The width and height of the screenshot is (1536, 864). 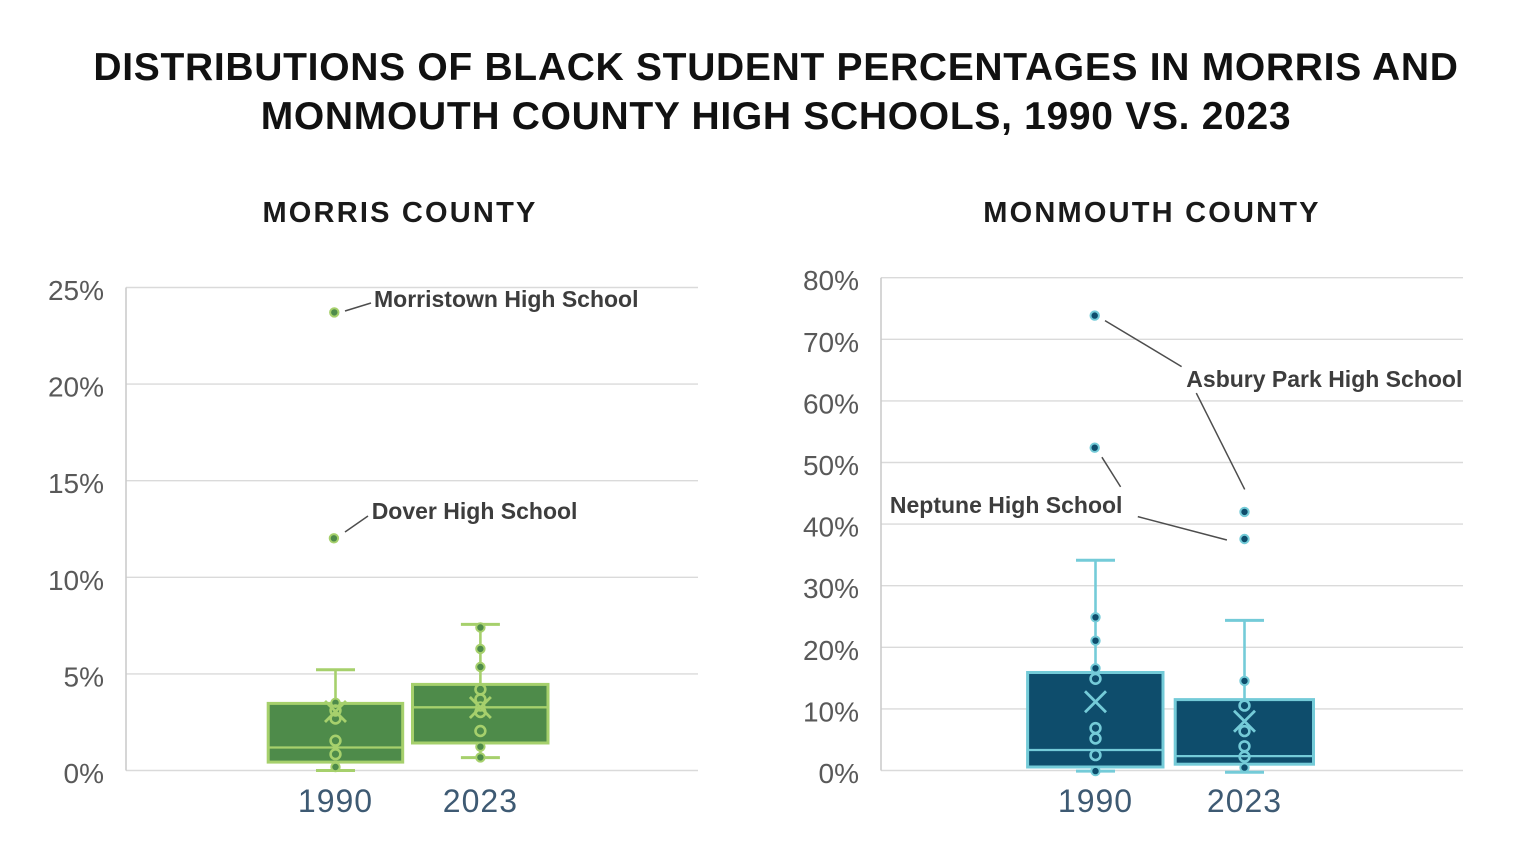 What do you see at coordinates (1324, 379) in the screenshot?
I see `svg-text: Asbury Park High School` at bounding box center [1324, 379].